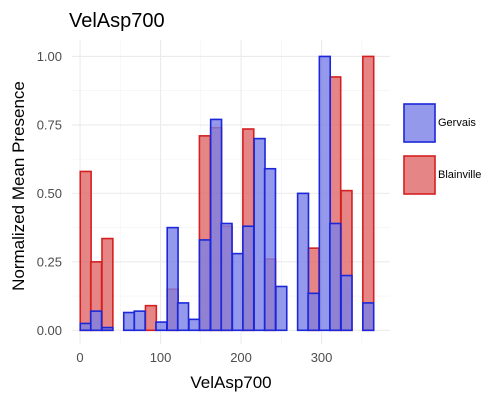 The height and width of the screenshot is (400, 500). Describe the element at coordinates (459, 175) in the screenshot. I see `legend-label-blainville: Blainville` at that location.